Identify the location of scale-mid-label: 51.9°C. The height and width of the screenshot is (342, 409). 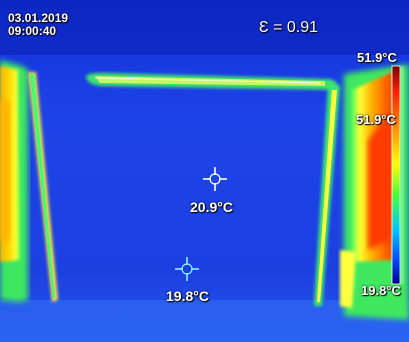
(376, 119).